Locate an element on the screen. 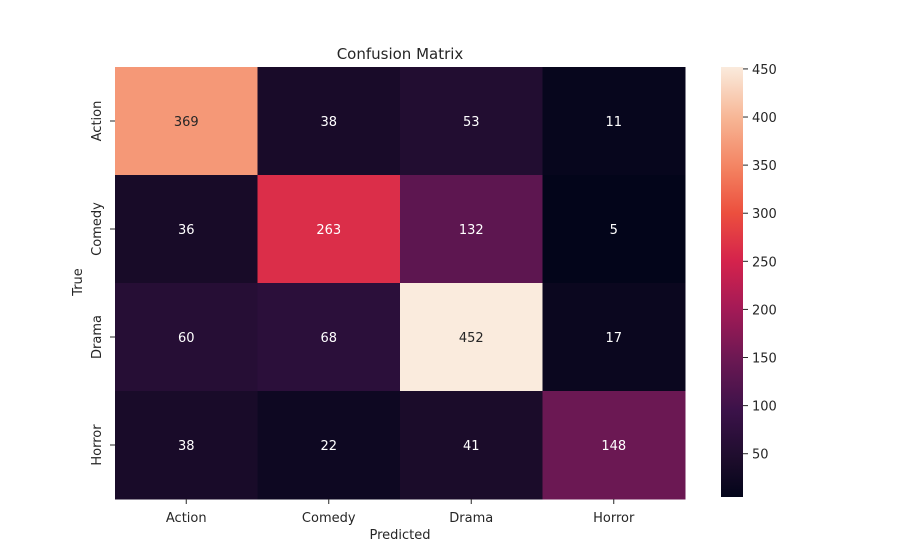 The height and width of the screenshot is (560, 919). cell-value-label: 148 is located at coordinates (613, 446).